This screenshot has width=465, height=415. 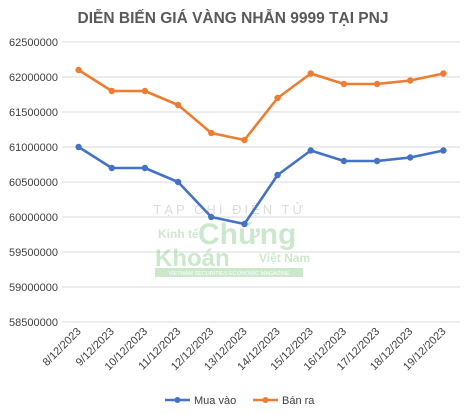 What do you see at coordinates (33, 218) in the screenshot?
I see `y-tick-label: 60000000` at bounding box center [33, 218].